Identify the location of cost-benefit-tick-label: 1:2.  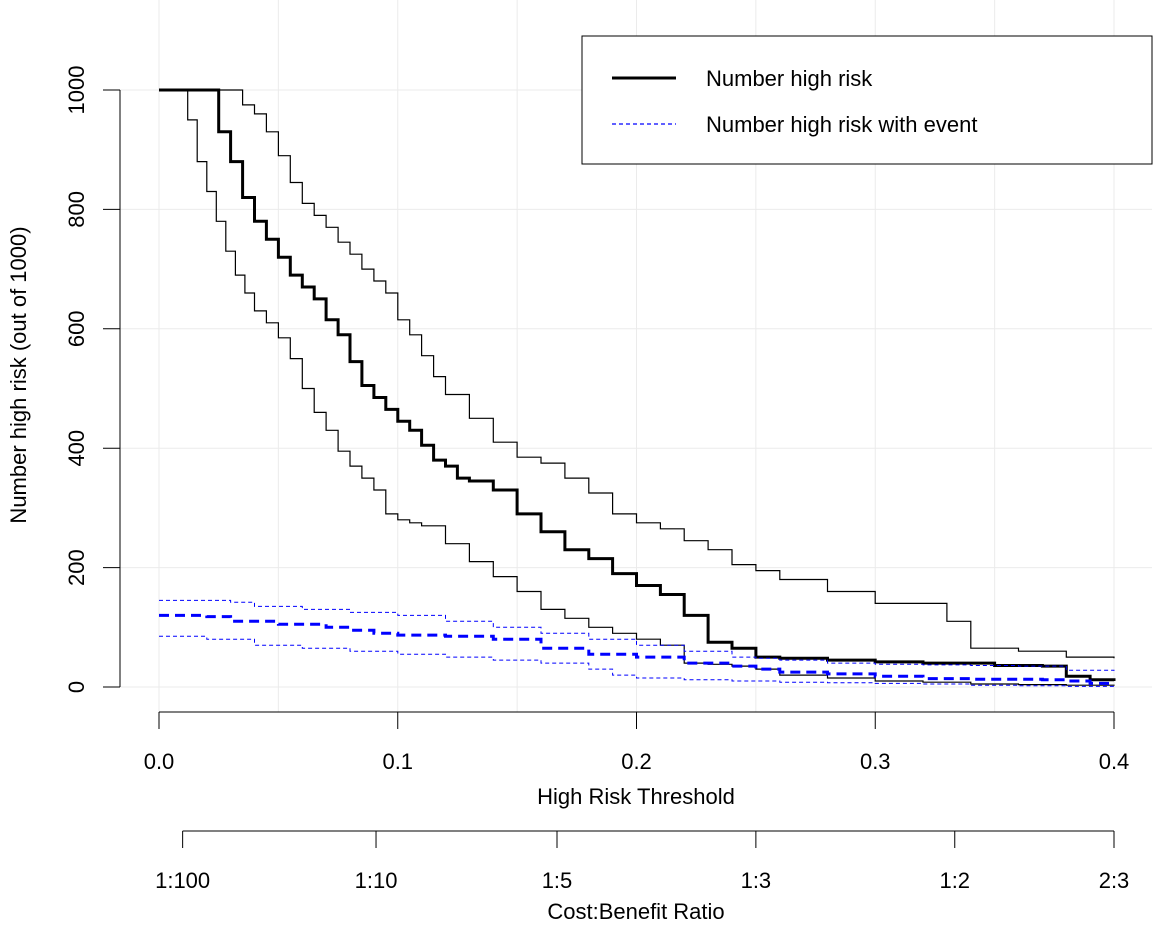
(954, 880).